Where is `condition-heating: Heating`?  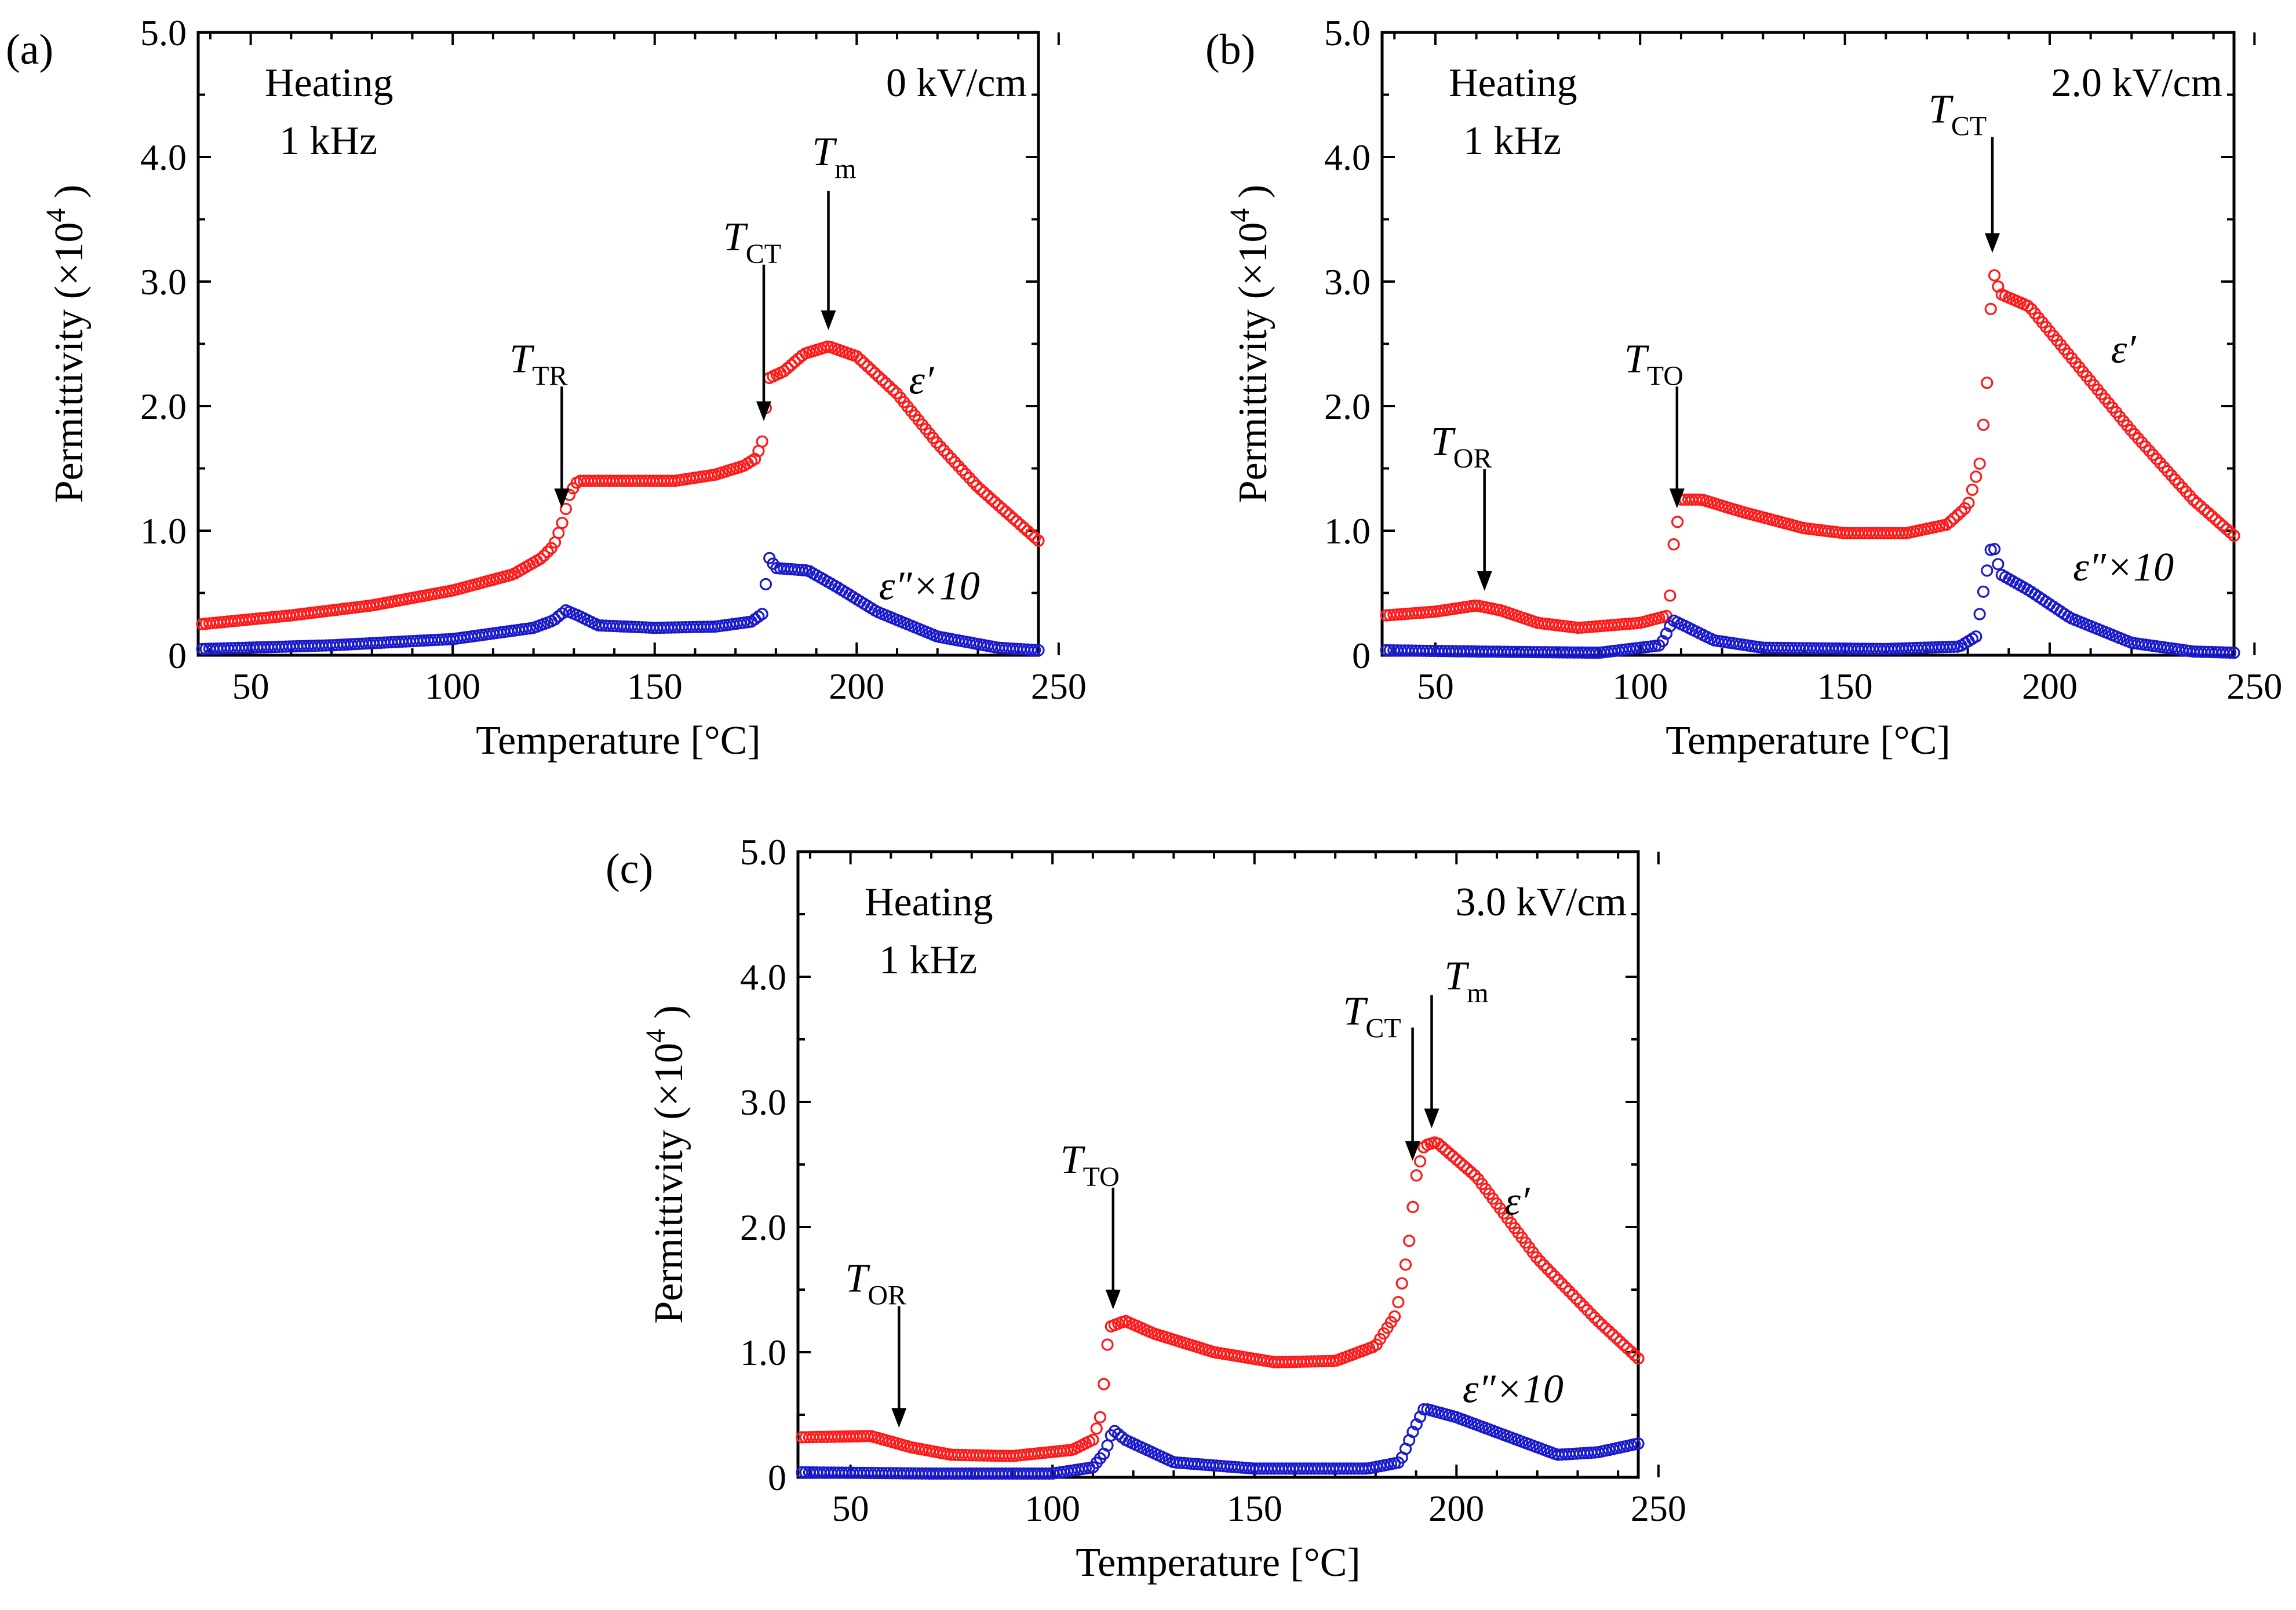 condition-heating: Heating is located at coordinates (1513, 83).